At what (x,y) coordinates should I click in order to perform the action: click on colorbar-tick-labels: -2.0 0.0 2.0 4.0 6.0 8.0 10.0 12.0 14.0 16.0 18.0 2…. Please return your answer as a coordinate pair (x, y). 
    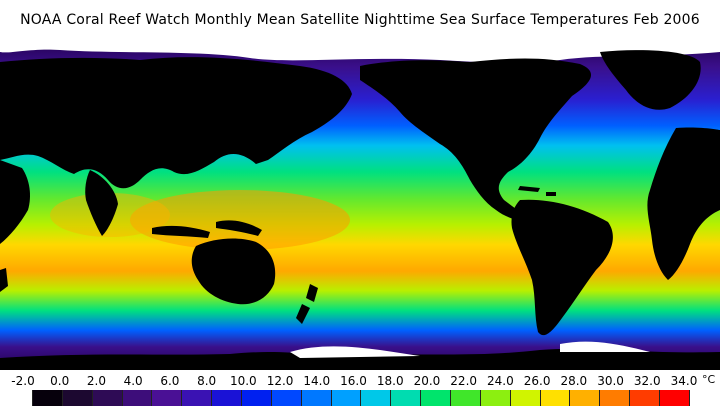
    Looking at the image, I should click on (360, 382).